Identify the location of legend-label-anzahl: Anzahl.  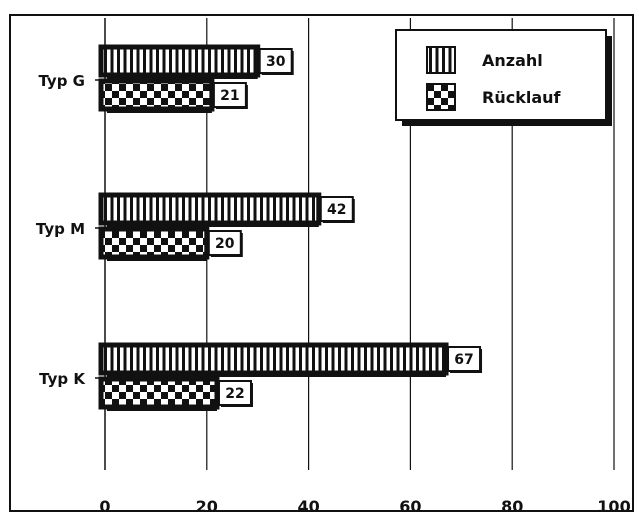
(512, 60).